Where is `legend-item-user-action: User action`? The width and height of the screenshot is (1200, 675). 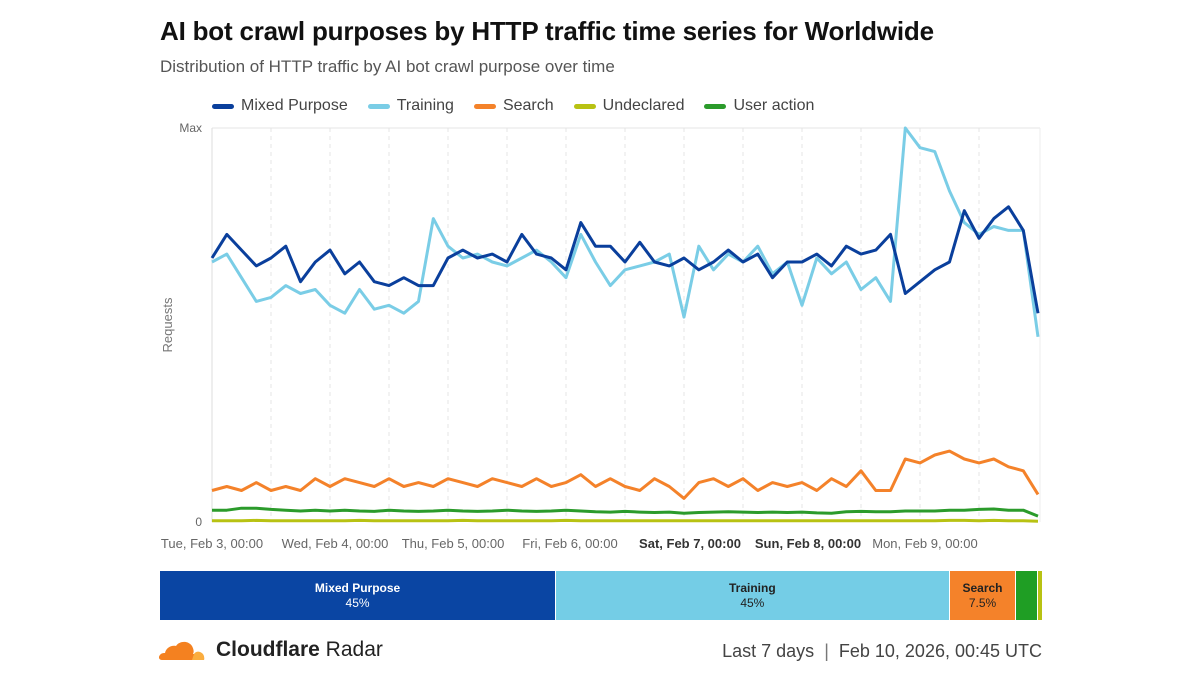
legend-item-user-action: User action is located at coordinates (759, 106).